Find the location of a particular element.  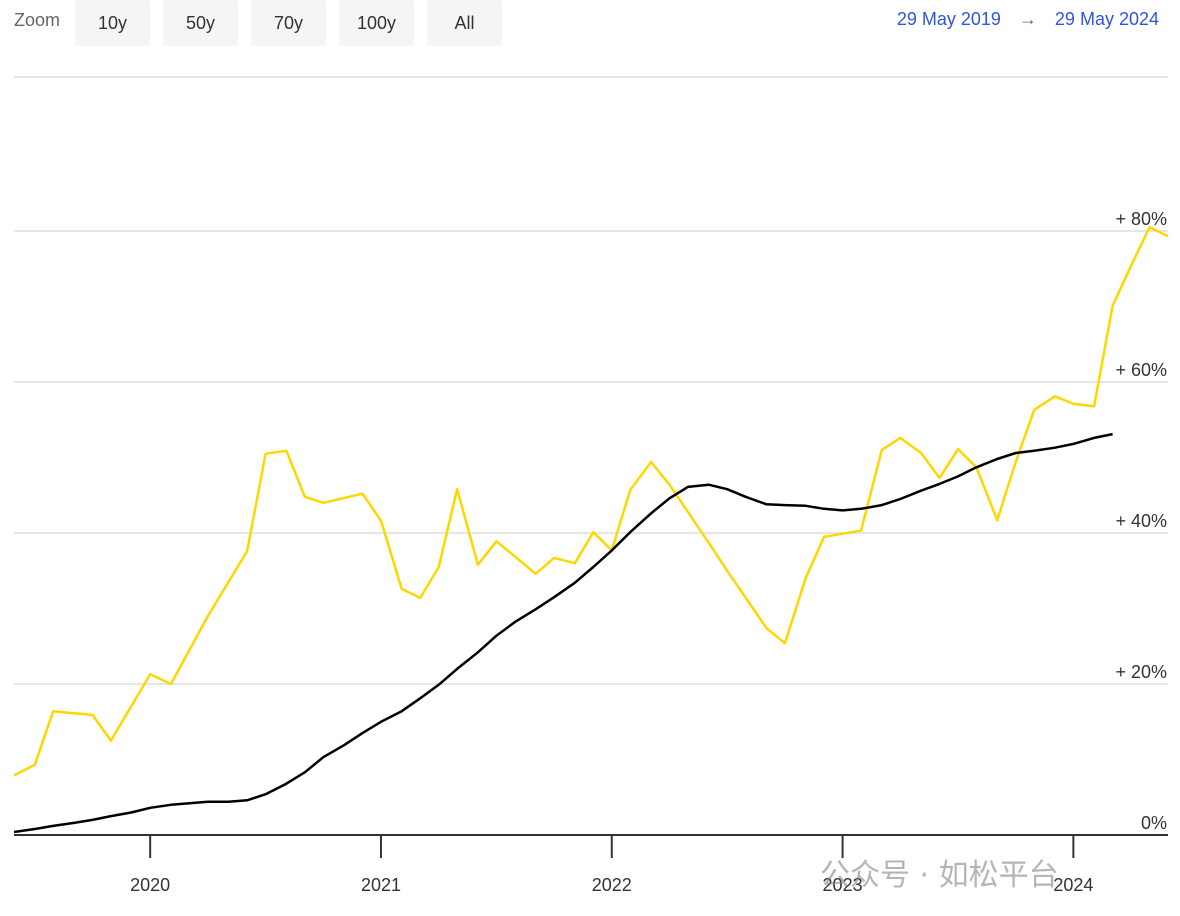

y-tick-label: + 80% is located at coordinates (1141, 219).